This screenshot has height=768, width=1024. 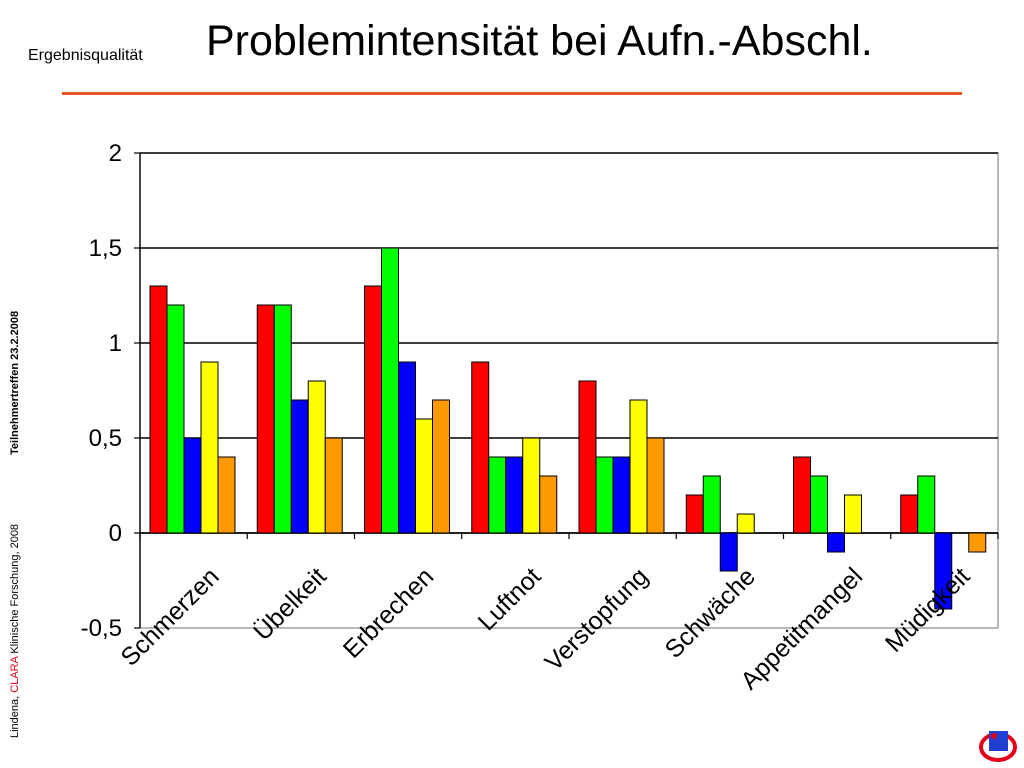 What do you see at coordinates (85, 55) in the screenshot?
I see `section-label: Ergebnisqualität` at bounding box center [85, 55].